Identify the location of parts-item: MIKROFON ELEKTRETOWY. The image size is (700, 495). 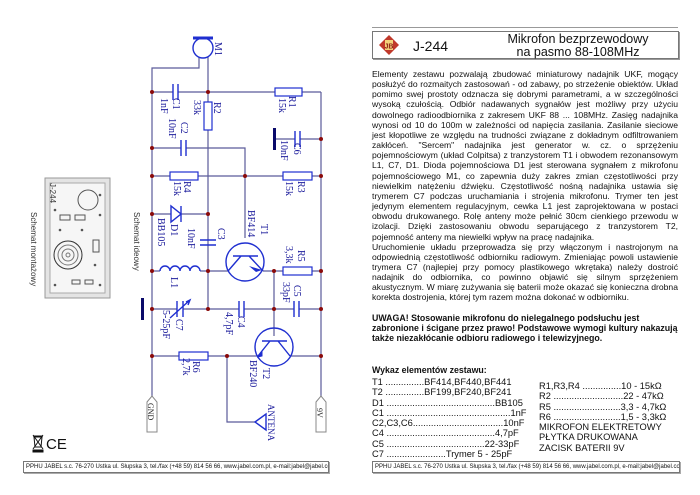
(600, 427).